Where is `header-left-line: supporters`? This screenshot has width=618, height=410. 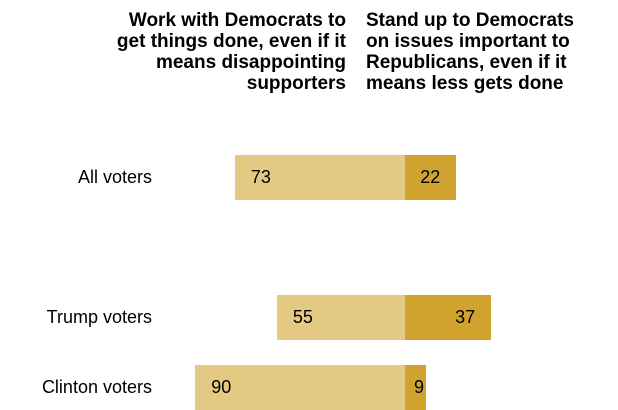 header-left-line: supporters is located at coordinates (296, 83).